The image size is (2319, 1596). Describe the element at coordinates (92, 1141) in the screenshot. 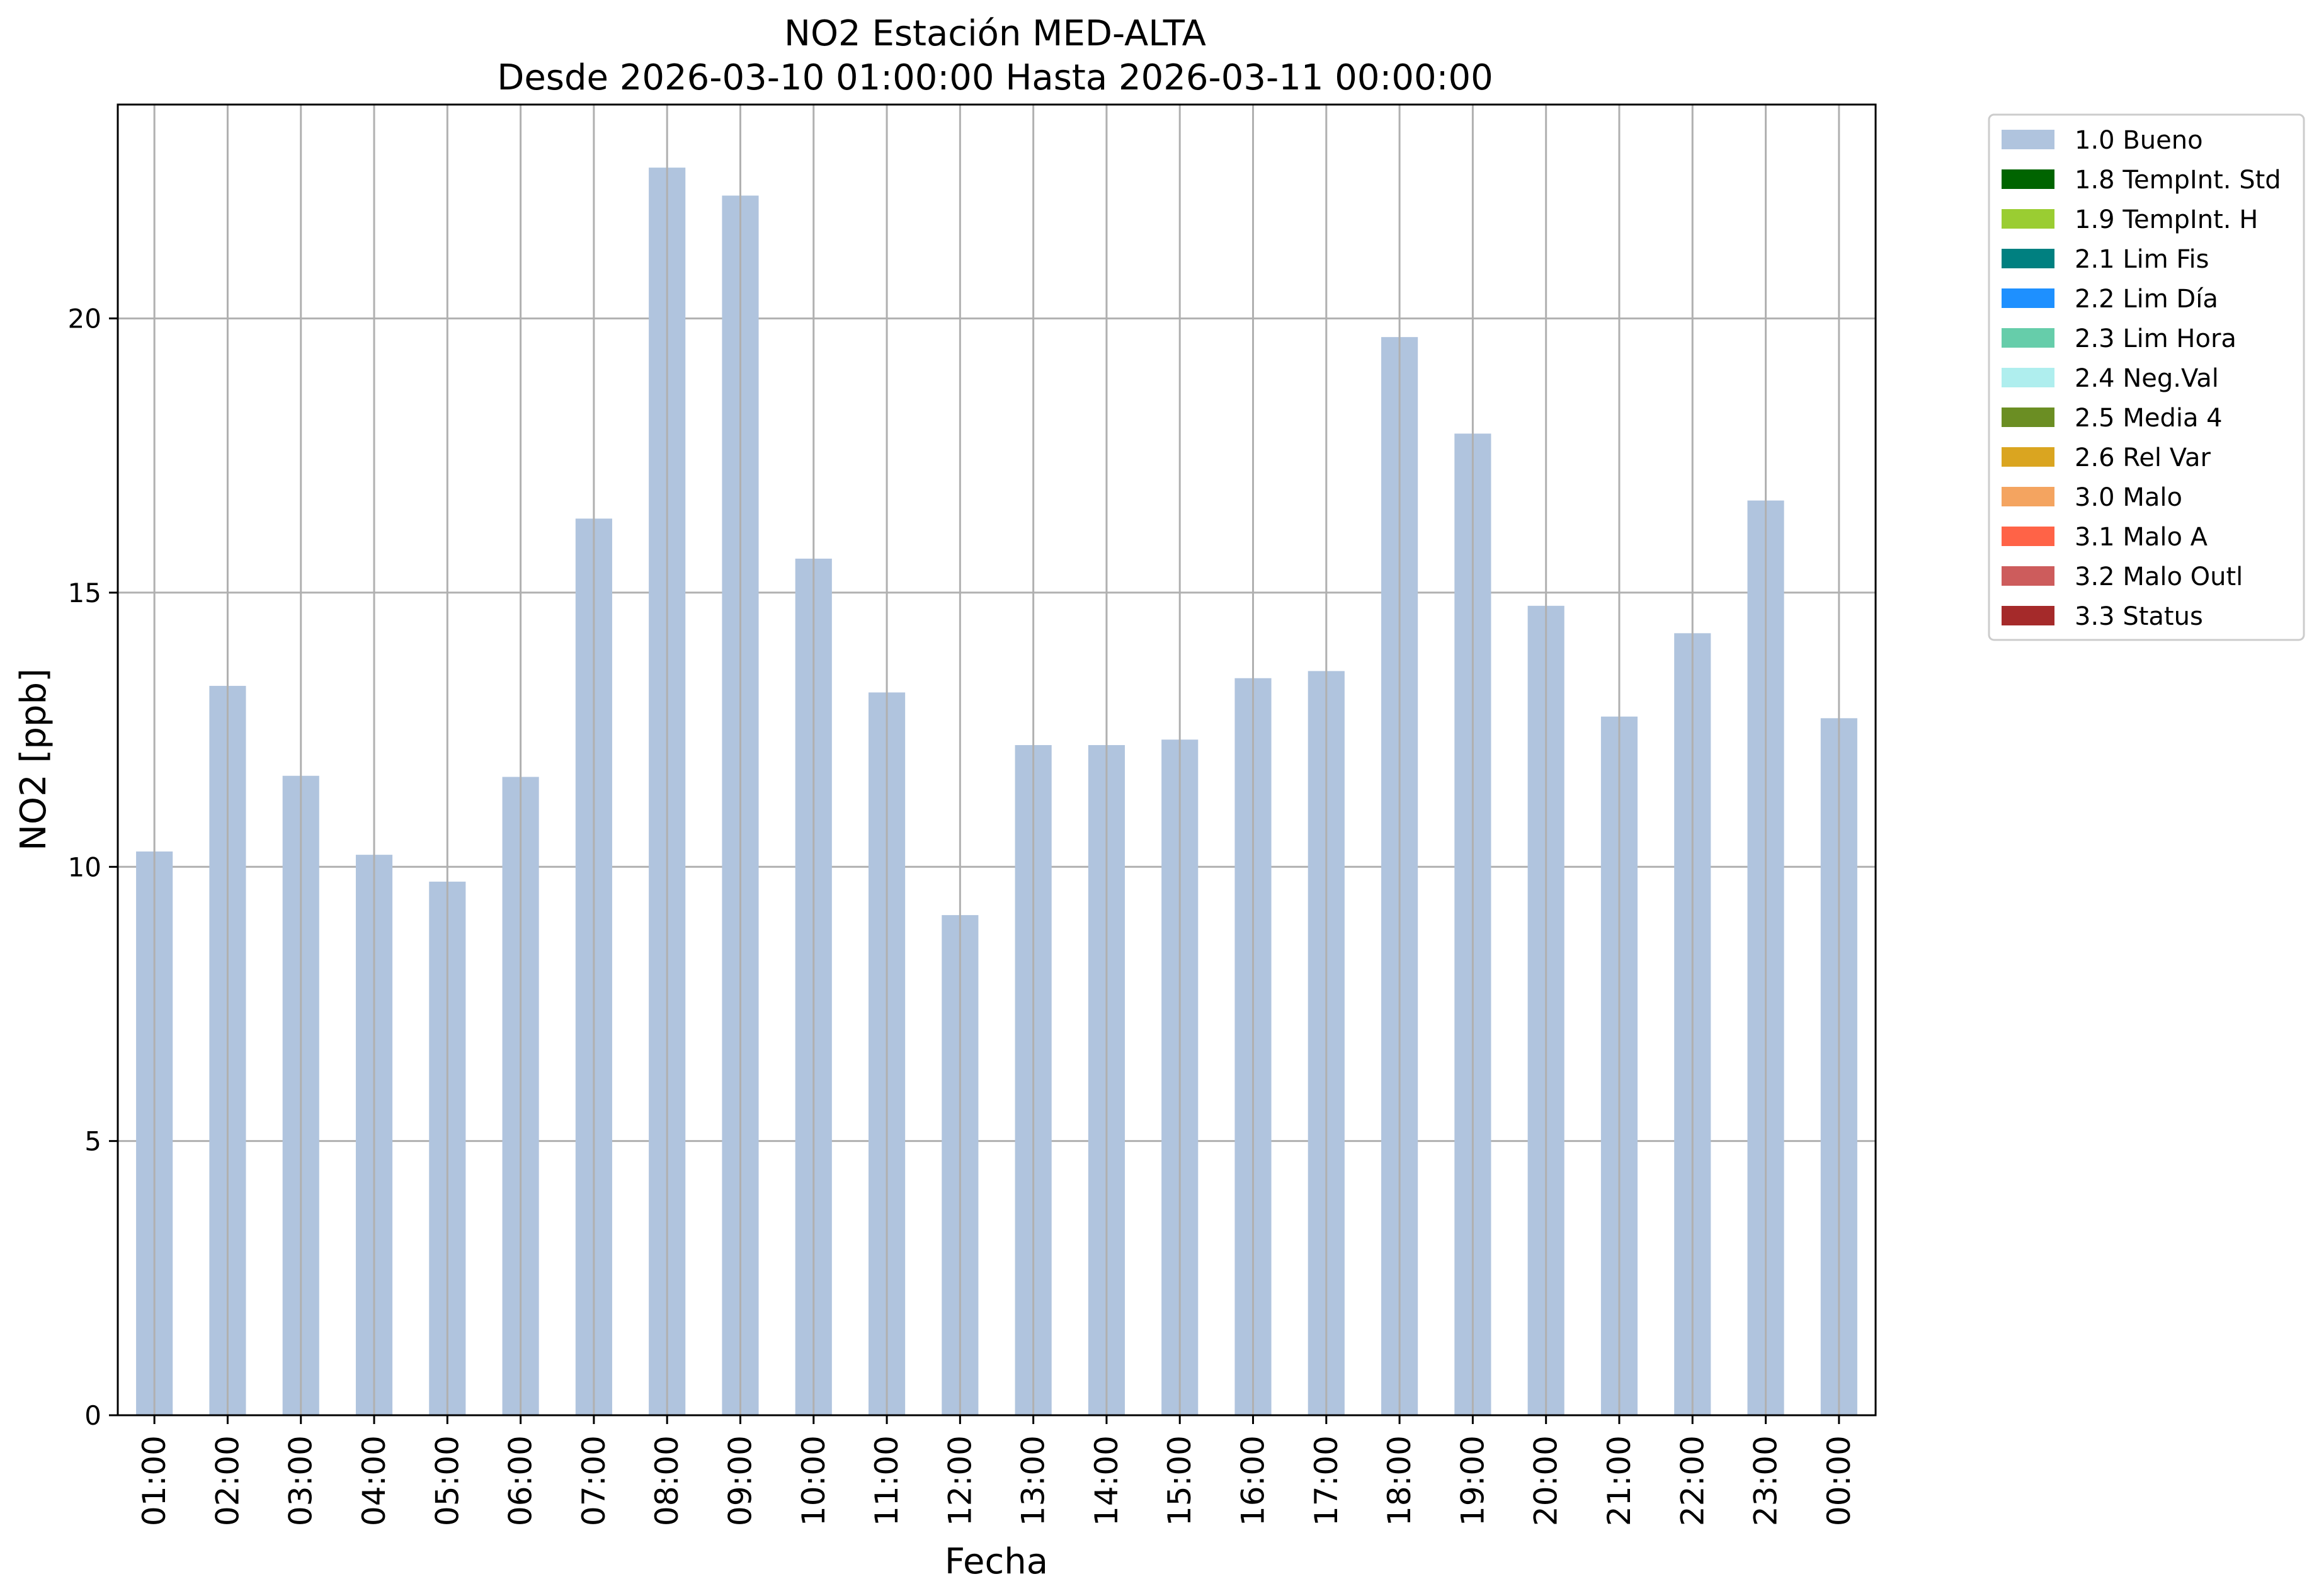

I see `y-tick-label: 5` at that location.